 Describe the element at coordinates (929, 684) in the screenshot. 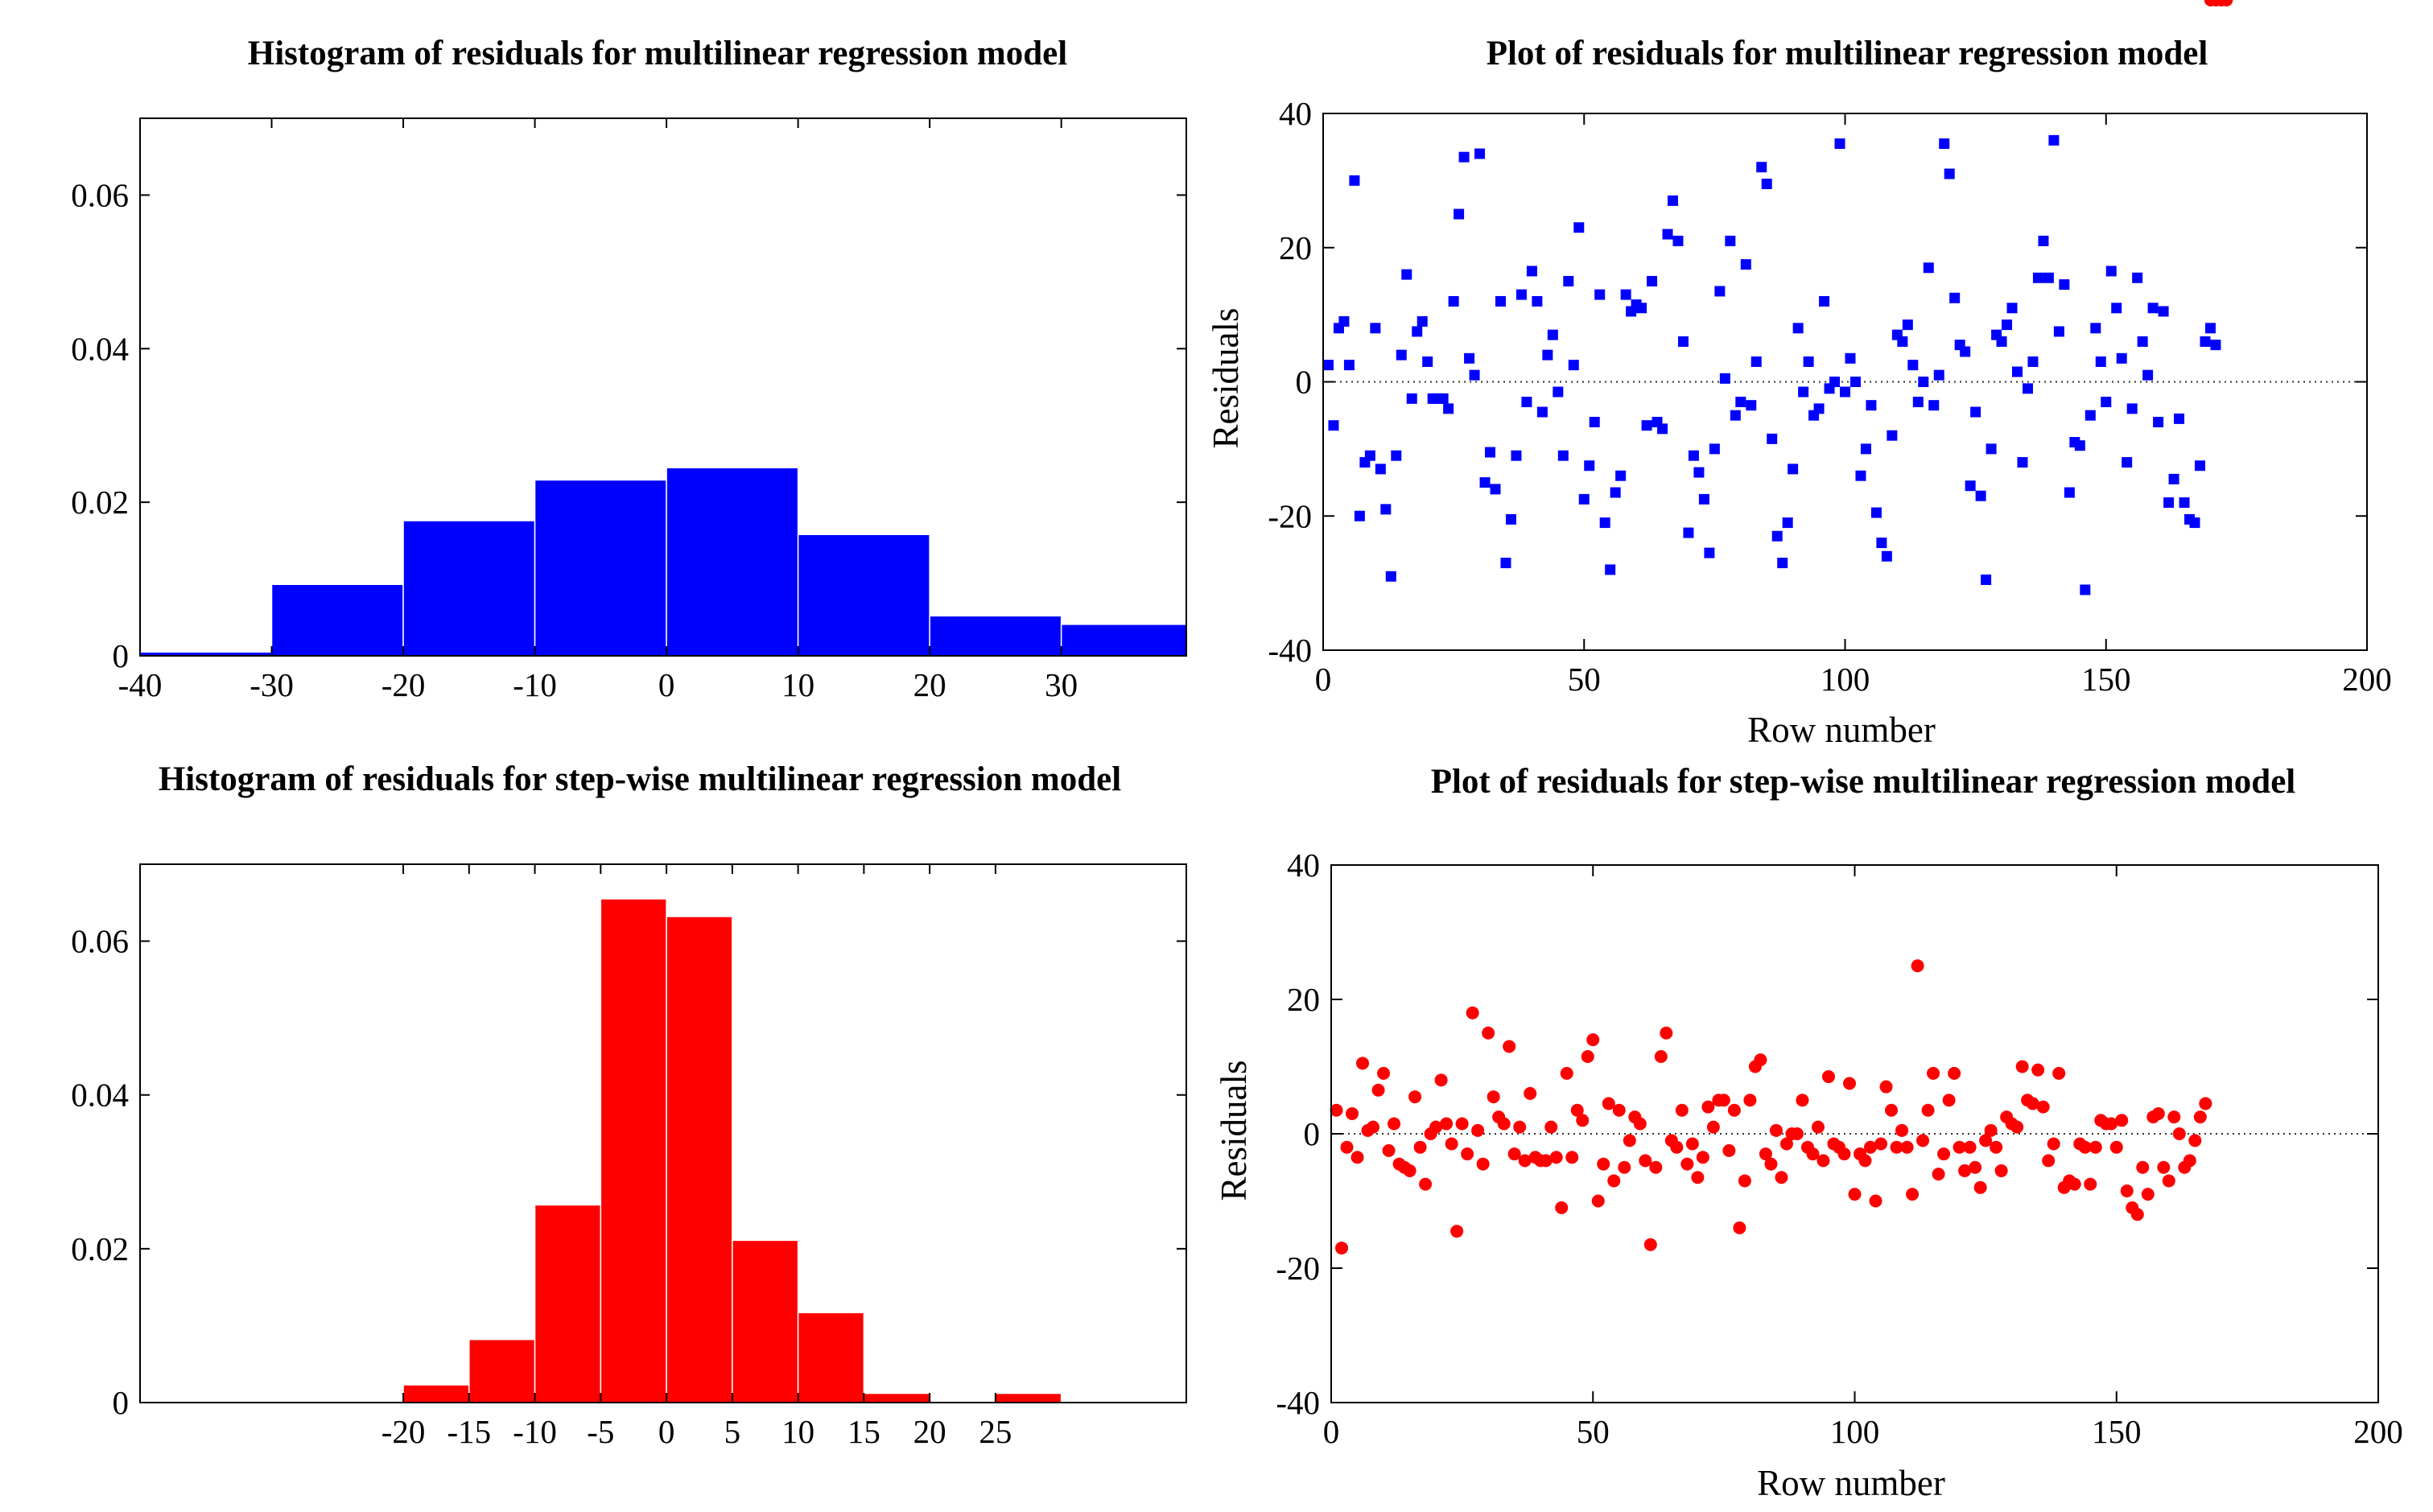

I see `x-tick-label: 20` at that location.